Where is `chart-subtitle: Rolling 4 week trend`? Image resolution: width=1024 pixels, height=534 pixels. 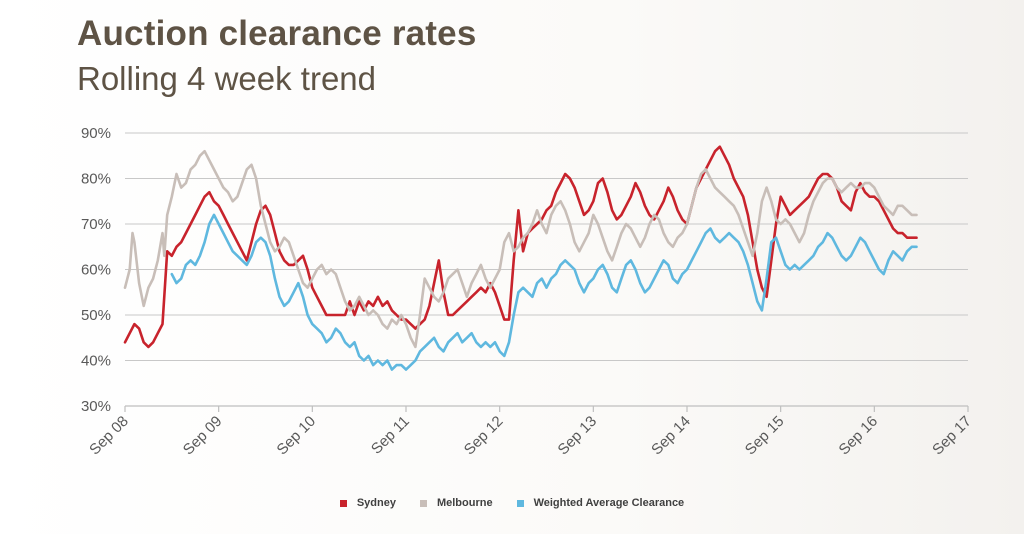 chart-subtitle: Rolling 4 week trend is located at coordinates (226, 78).